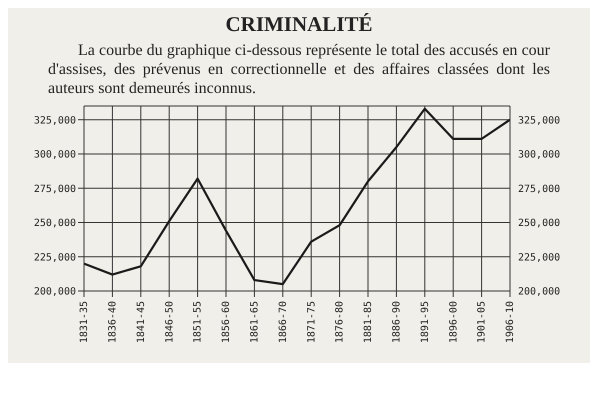 The width and height of the screenshot is (598, 415). Describe the element at coordinates (340, 322) in the screenshot. I see `x-tick-label: 1876-80` at that location.